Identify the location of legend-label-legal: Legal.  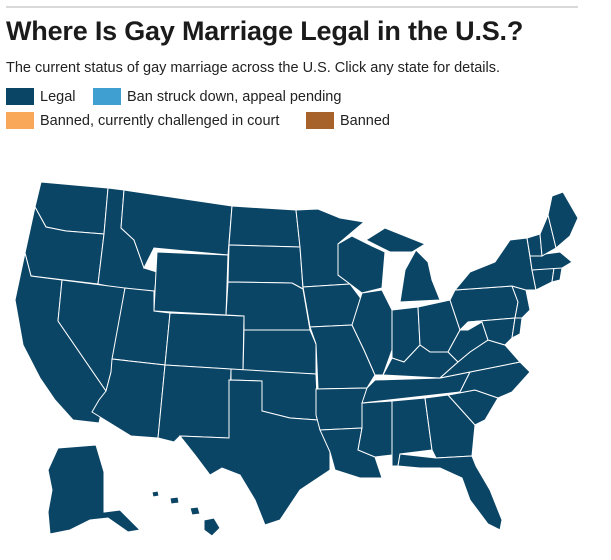
(58, 96).